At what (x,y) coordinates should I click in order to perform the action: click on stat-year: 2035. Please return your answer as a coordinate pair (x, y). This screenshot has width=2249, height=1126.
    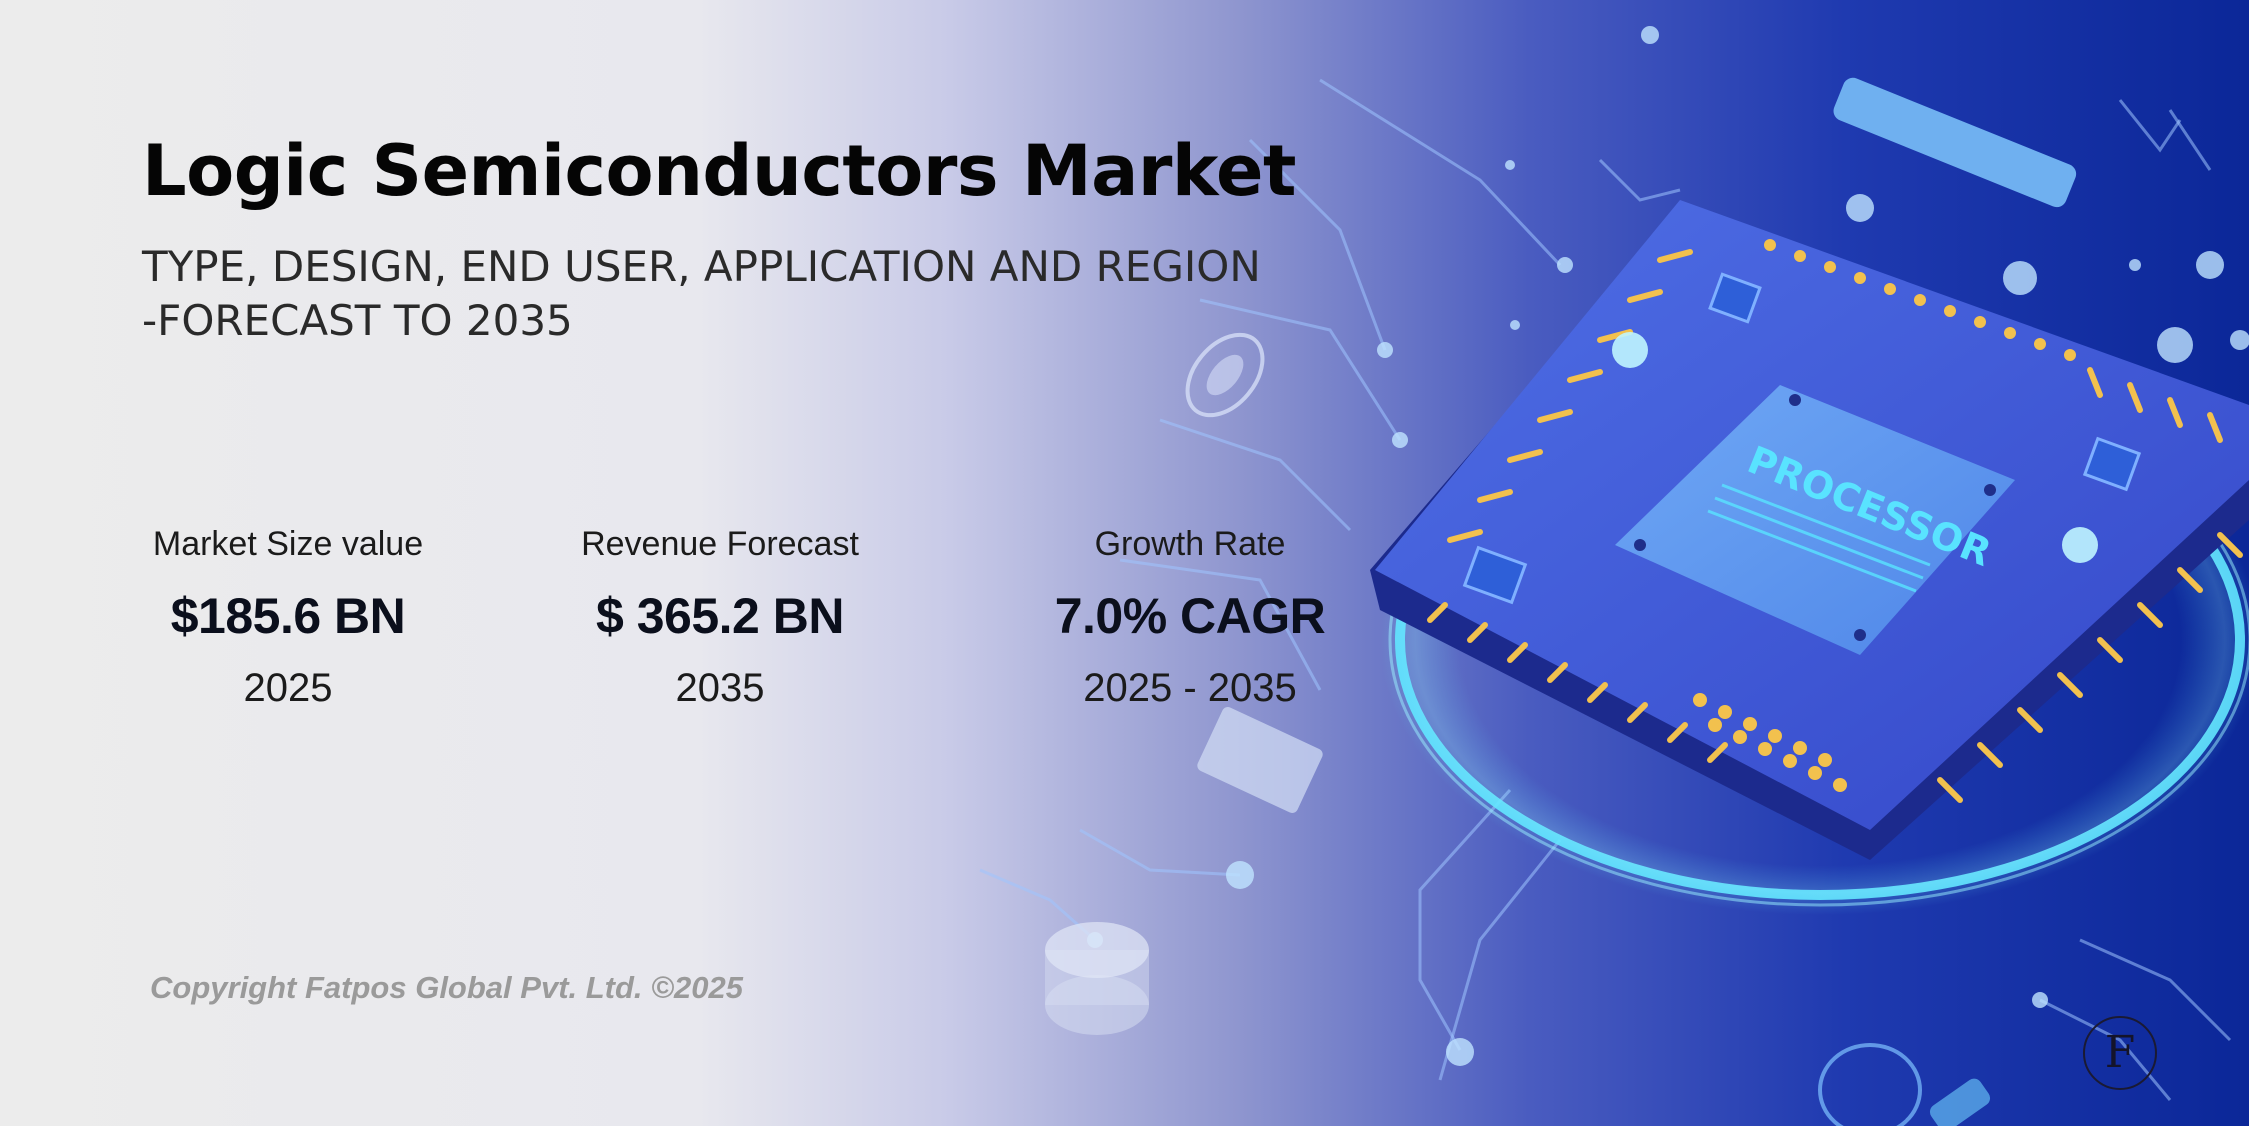
    Looking at the image, I should click on (720, 688).